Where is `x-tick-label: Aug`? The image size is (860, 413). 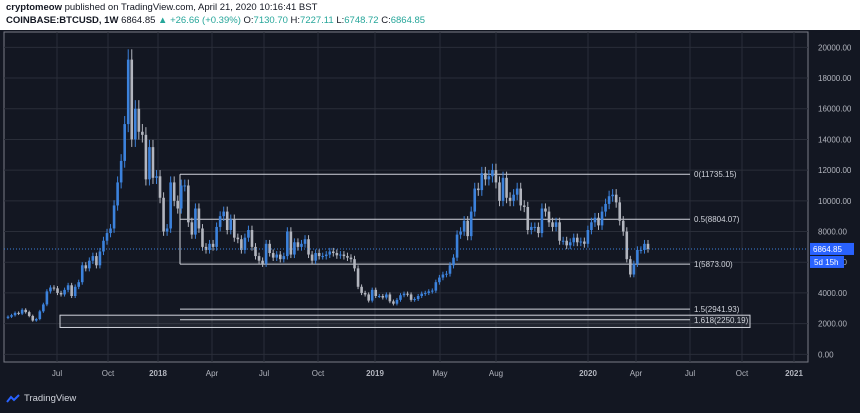
x-tick-label: Aug is located at coordinates (496, 373).